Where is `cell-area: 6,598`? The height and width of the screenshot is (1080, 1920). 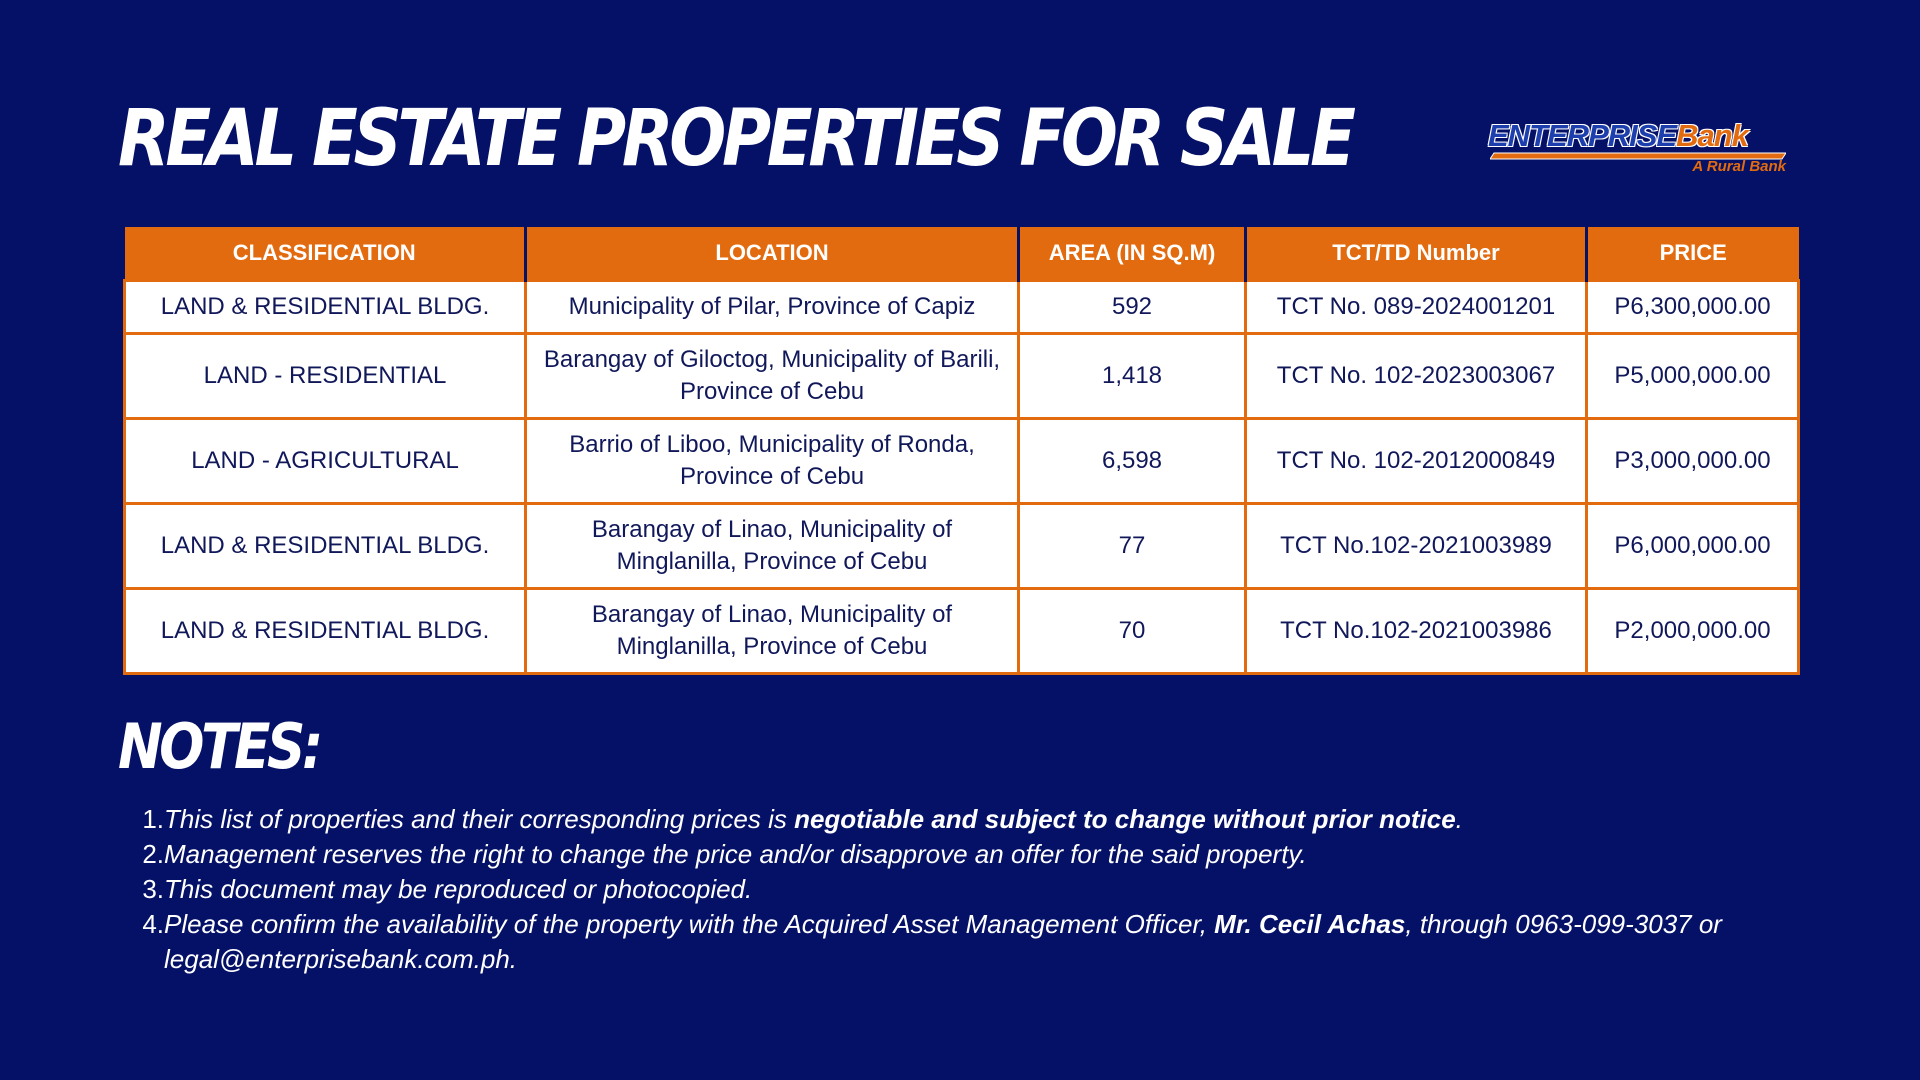 cell-area: 6,598 is located at coordinates (1132, 461).